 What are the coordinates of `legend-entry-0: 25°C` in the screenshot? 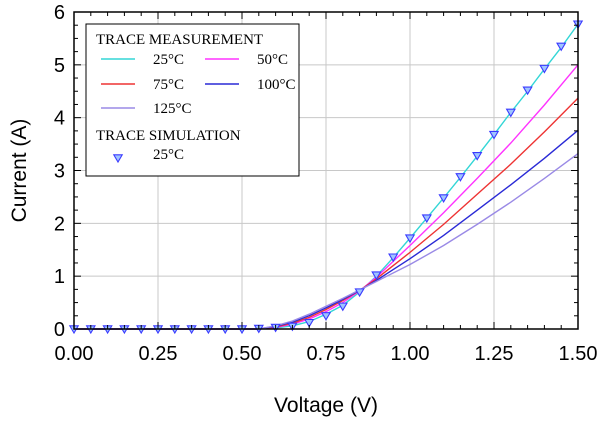 It's located at (142, 60).